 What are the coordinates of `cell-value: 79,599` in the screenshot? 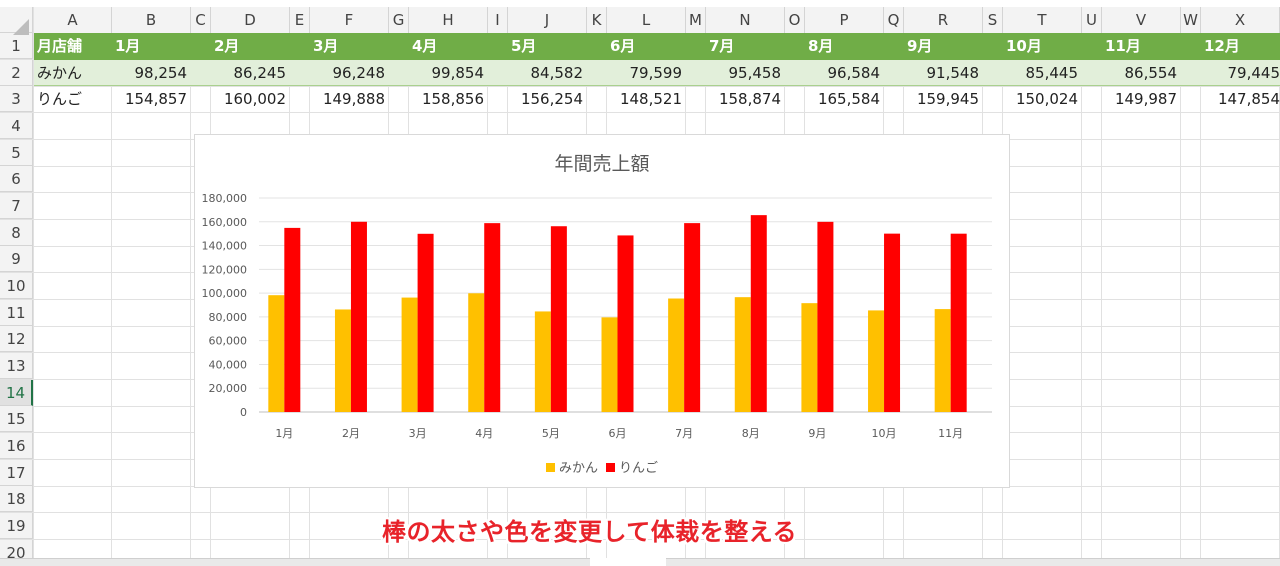 It's located at (656, 73).